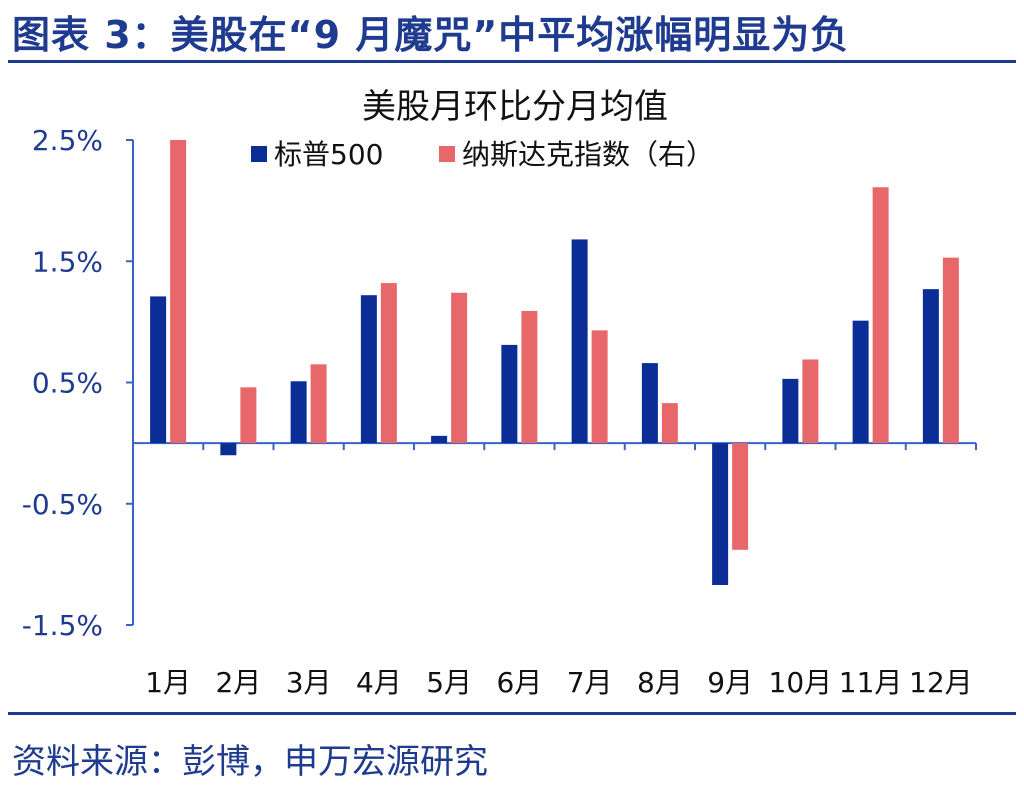  Describe the element at coordinates (512, 713) in the screenshot. I see `bottom-divider` at that location.